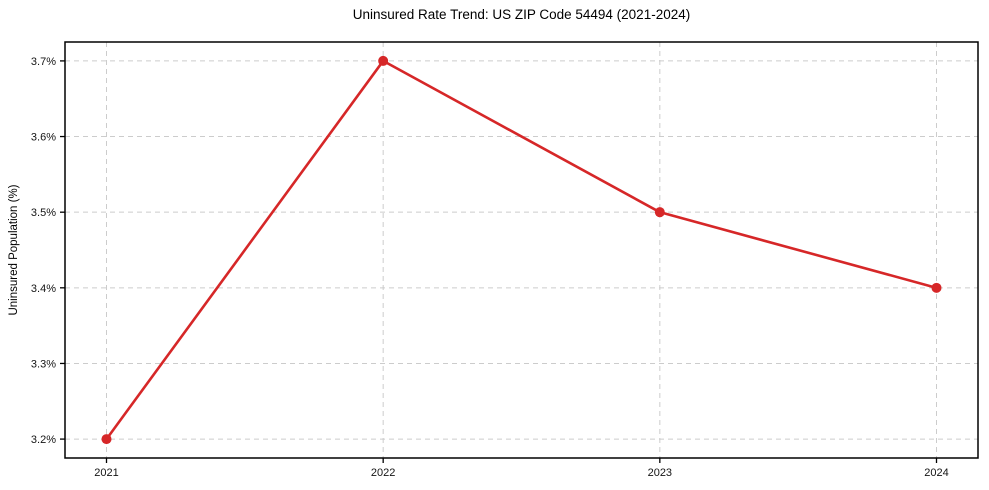 Image resolution: width=989 pixels, height=490 pixels. Describe the element at coordinates (43, 440) in the screenshot. I see `y-tick-label-3.2: 3.2%` at that location.